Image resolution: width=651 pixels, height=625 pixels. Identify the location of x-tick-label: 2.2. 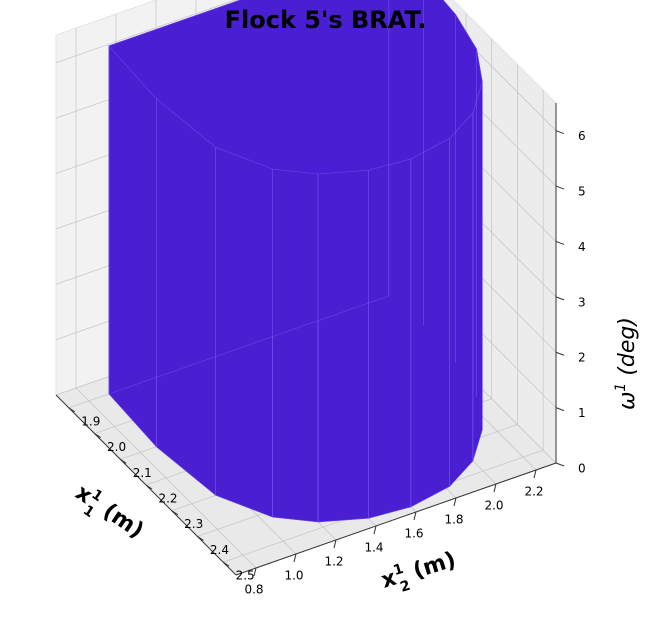
(167, 499).